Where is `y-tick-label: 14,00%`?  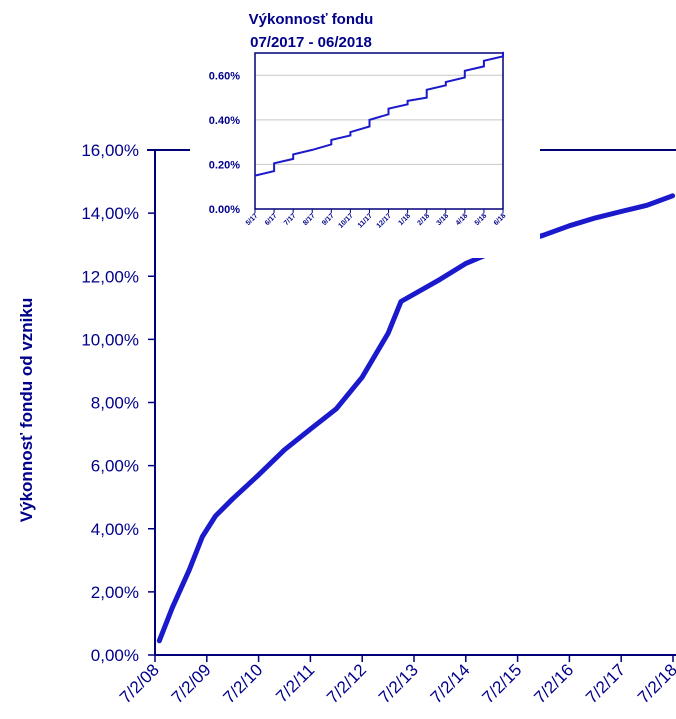 y-tick-label: 14,00% is located at coordinates (110, 213).